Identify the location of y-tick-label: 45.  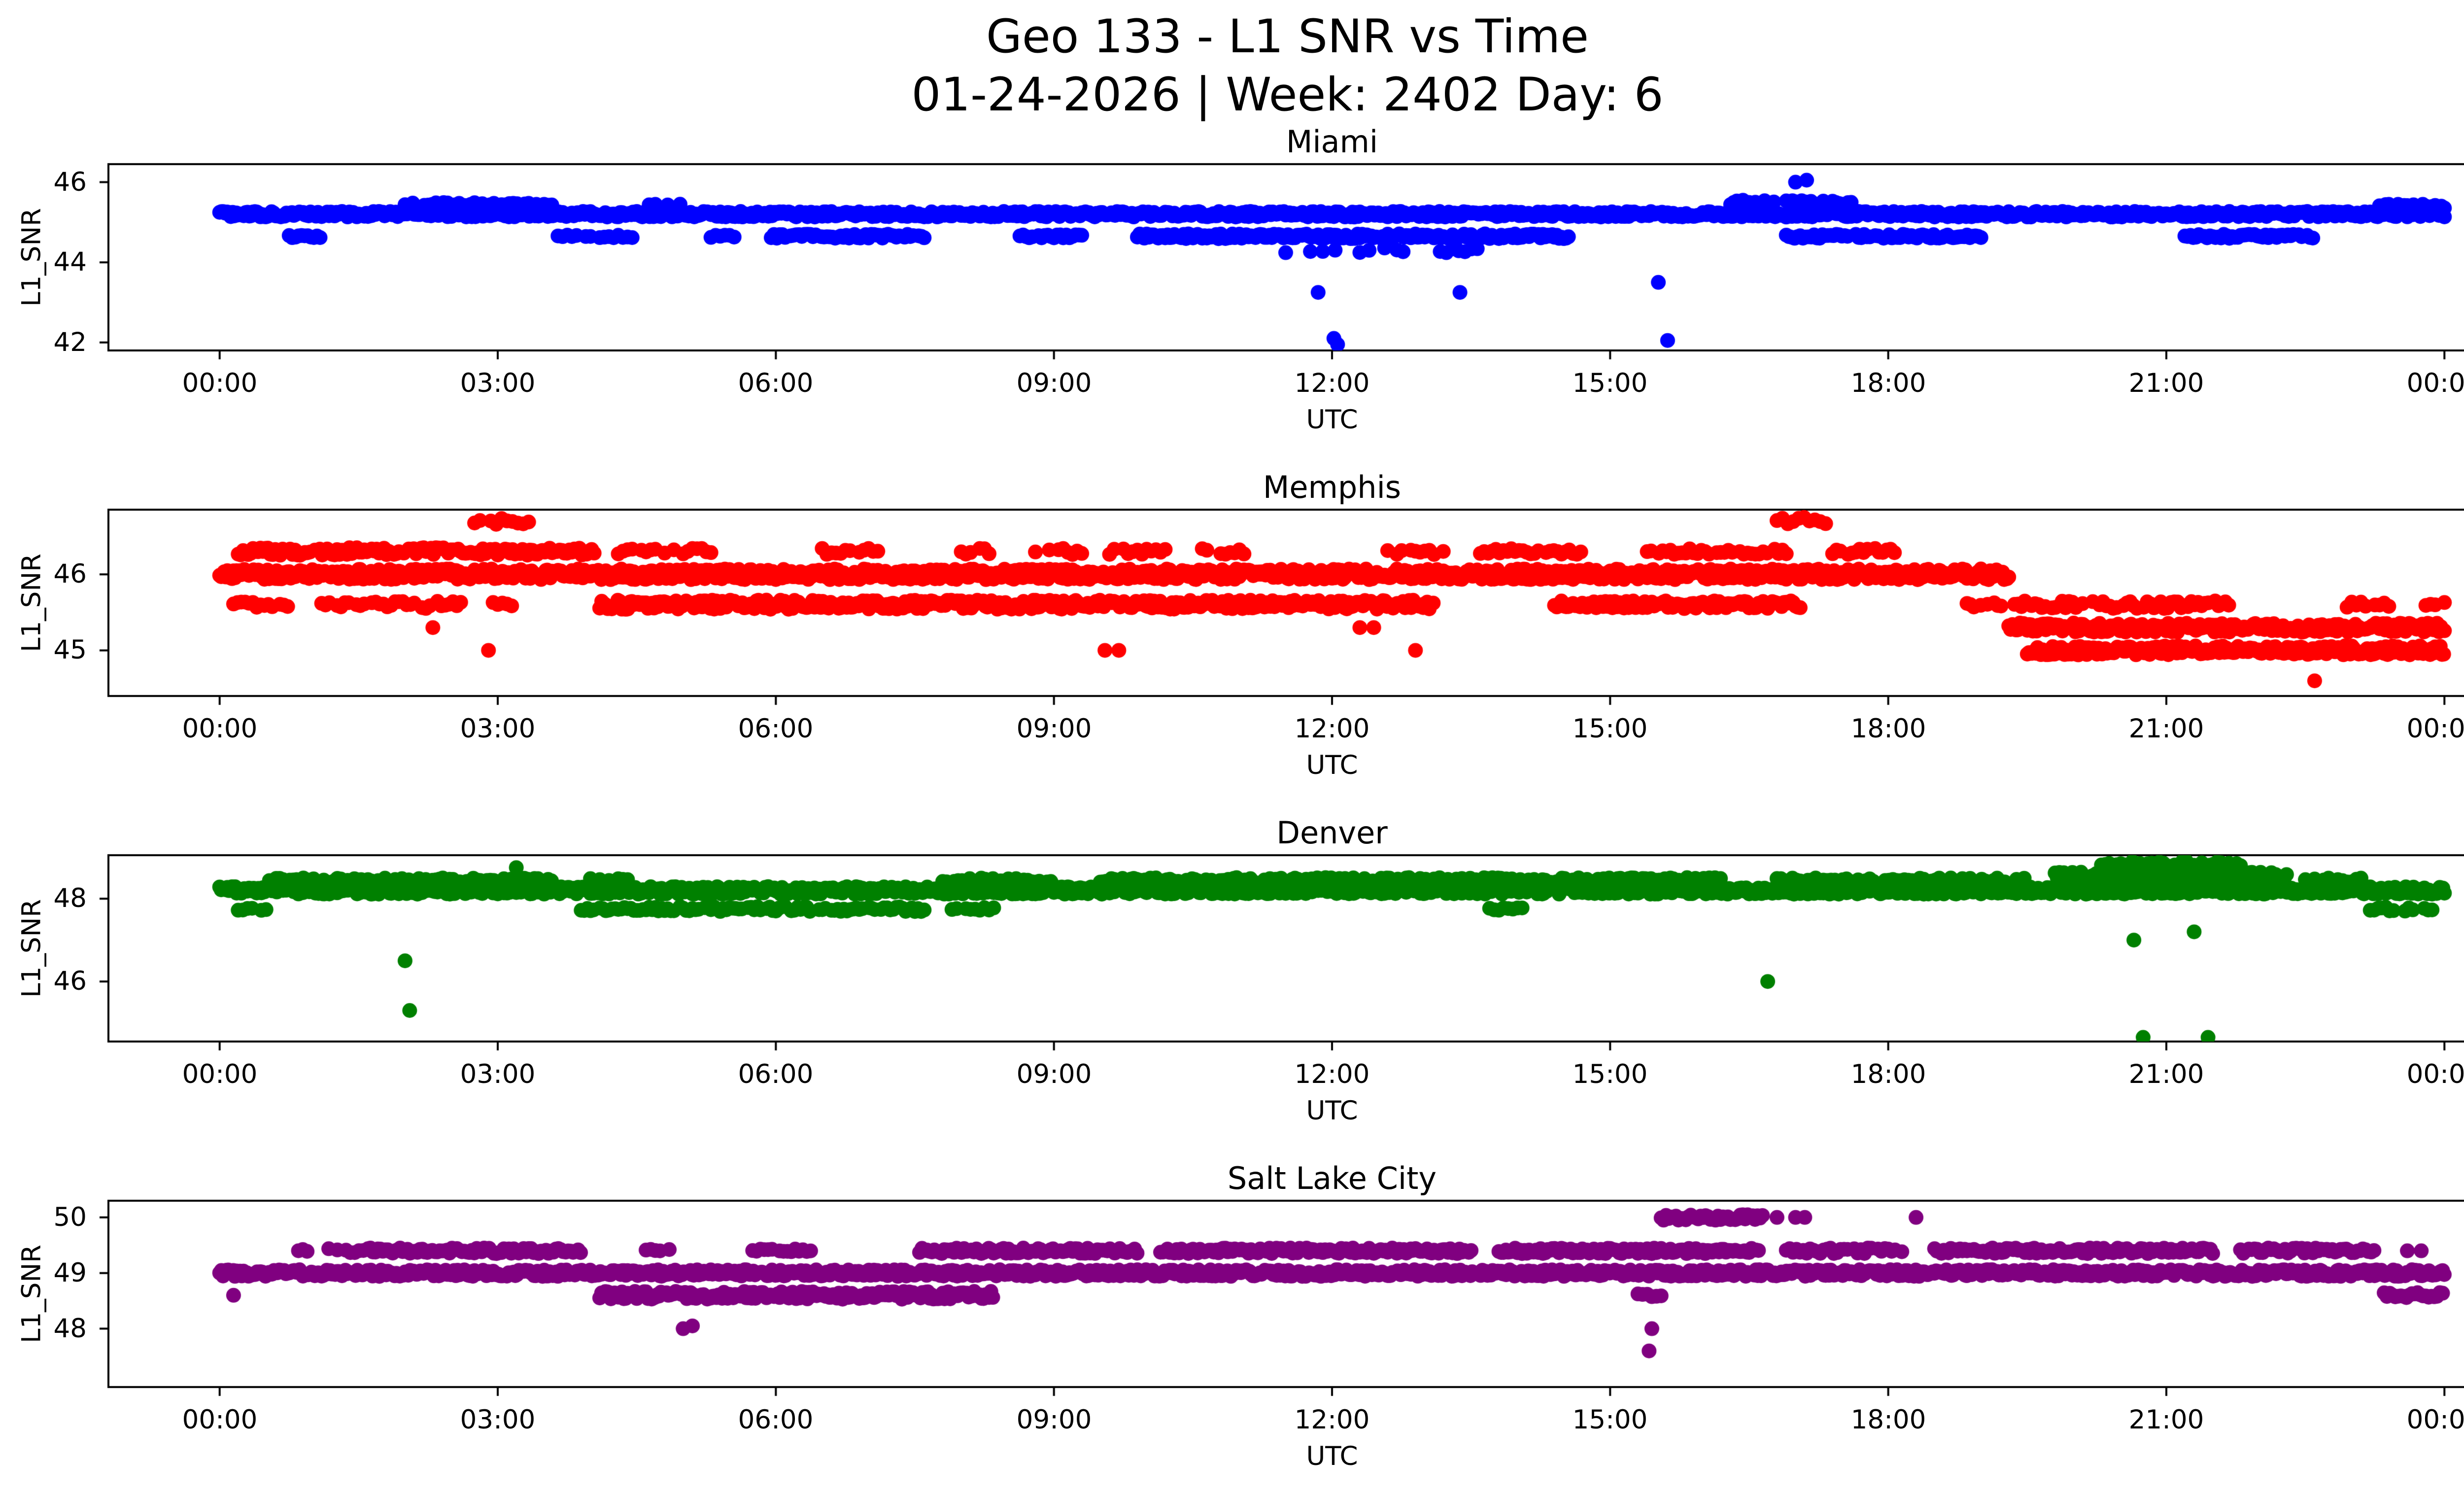
(70, 650).